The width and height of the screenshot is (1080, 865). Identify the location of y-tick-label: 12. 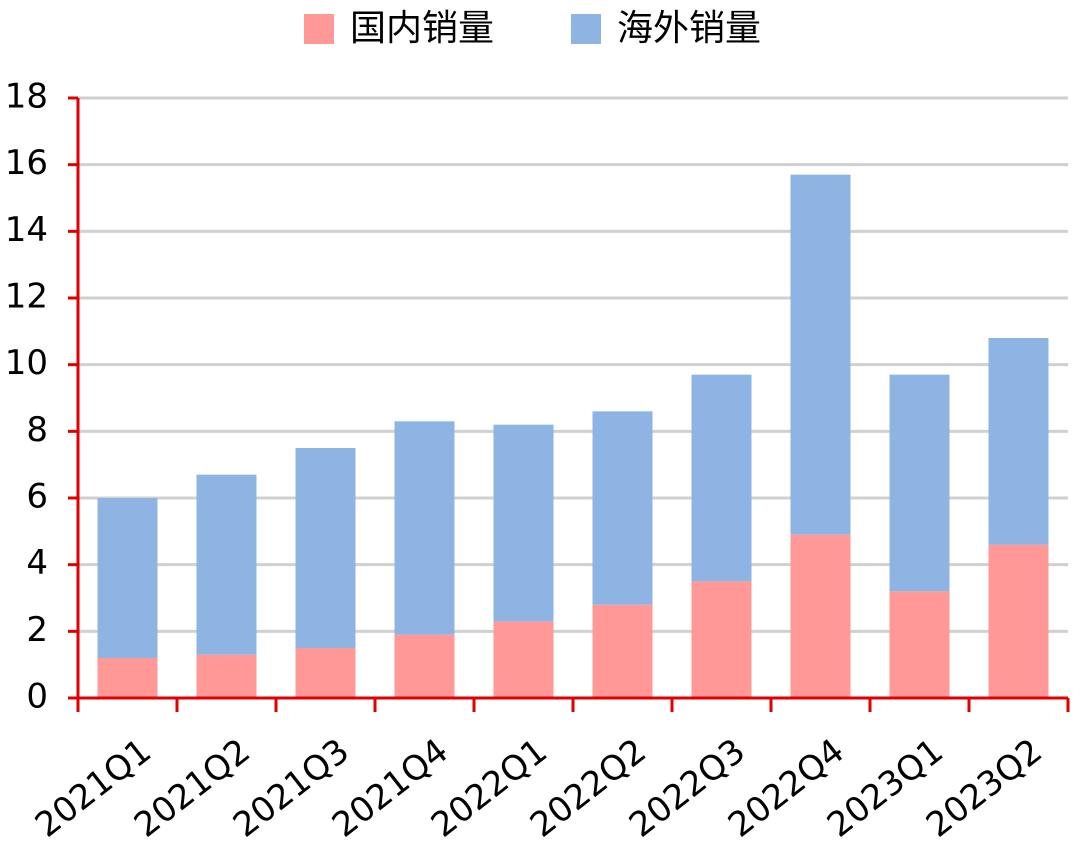
(26, 297).